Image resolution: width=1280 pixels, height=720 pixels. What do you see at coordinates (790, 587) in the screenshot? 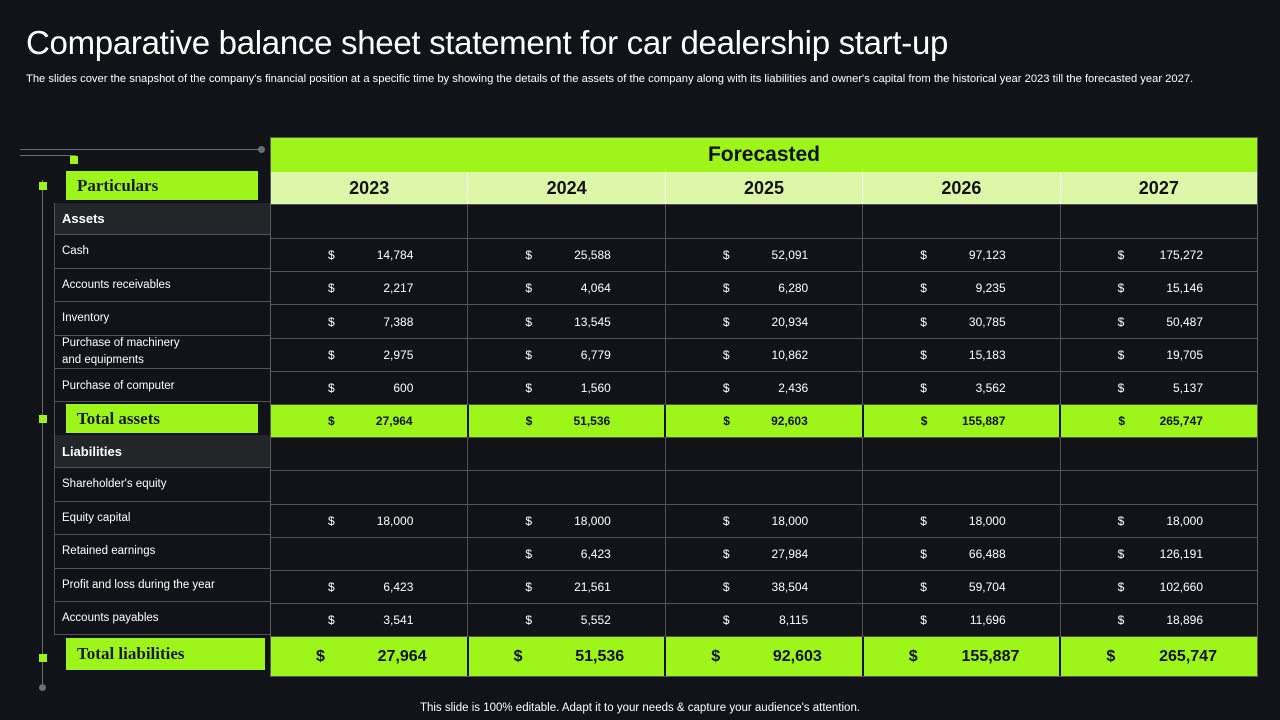
I see `amount-value: 38,504` at bounding box center [790, 587].